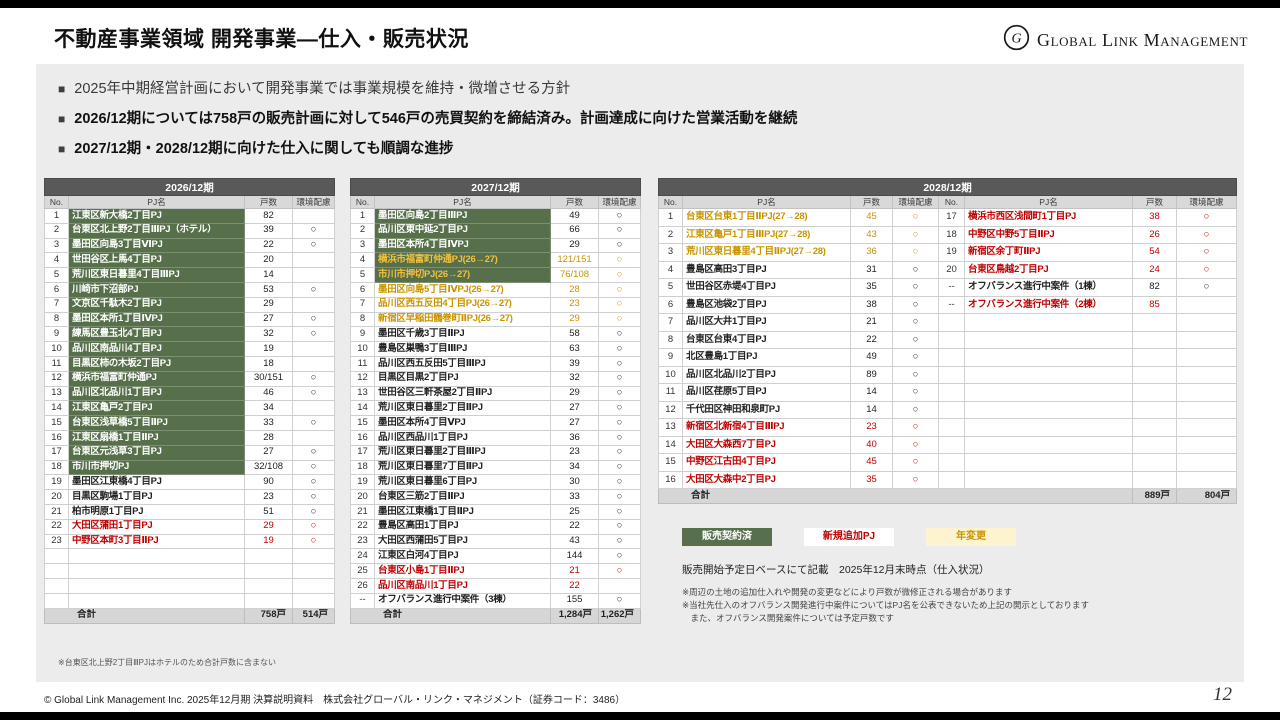 The image size is (1280, 720). What do you see at coordinates (496, 245) in the screenshot?
I see `table-row: 3 墨田区本所4丁目ⅣPJ 29 ○` at bounding box center [496, 245].